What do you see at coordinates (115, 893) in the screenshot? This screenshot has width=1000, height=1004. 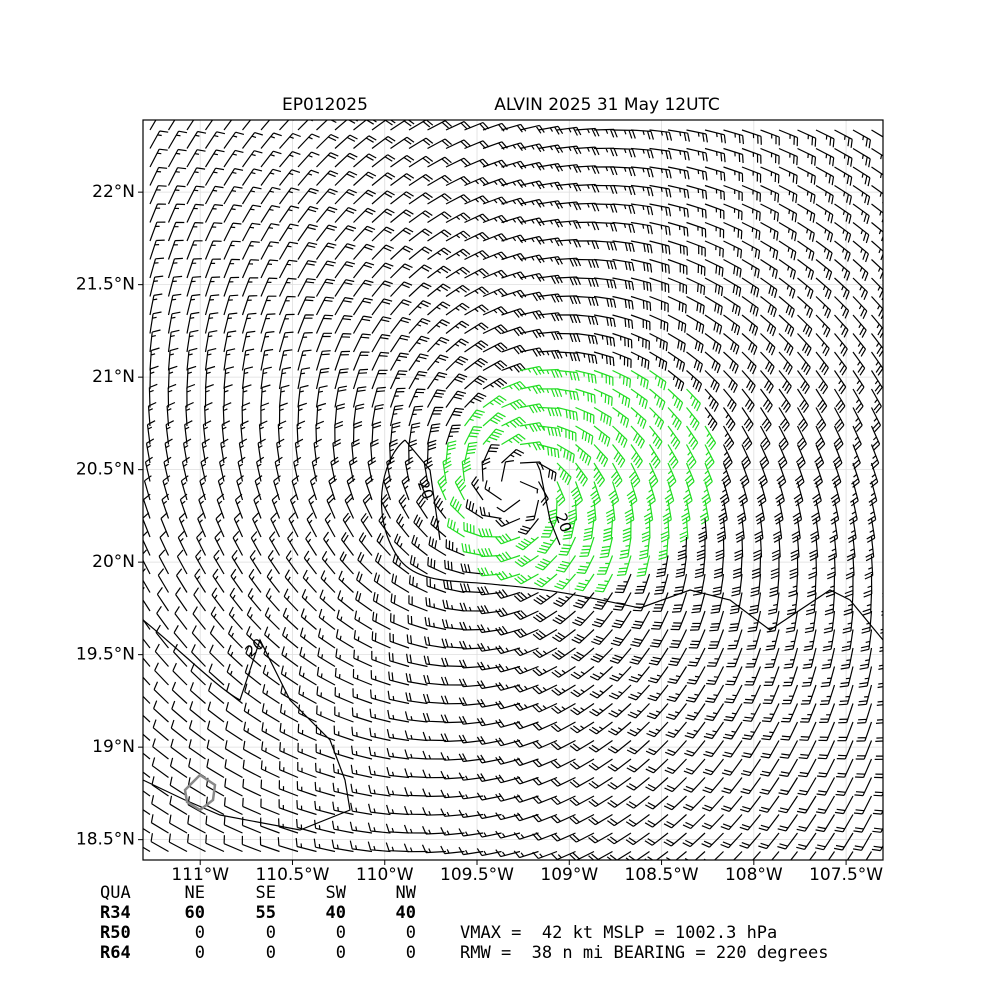 I see `table-header: QUA` at bounding box center [115, 893].